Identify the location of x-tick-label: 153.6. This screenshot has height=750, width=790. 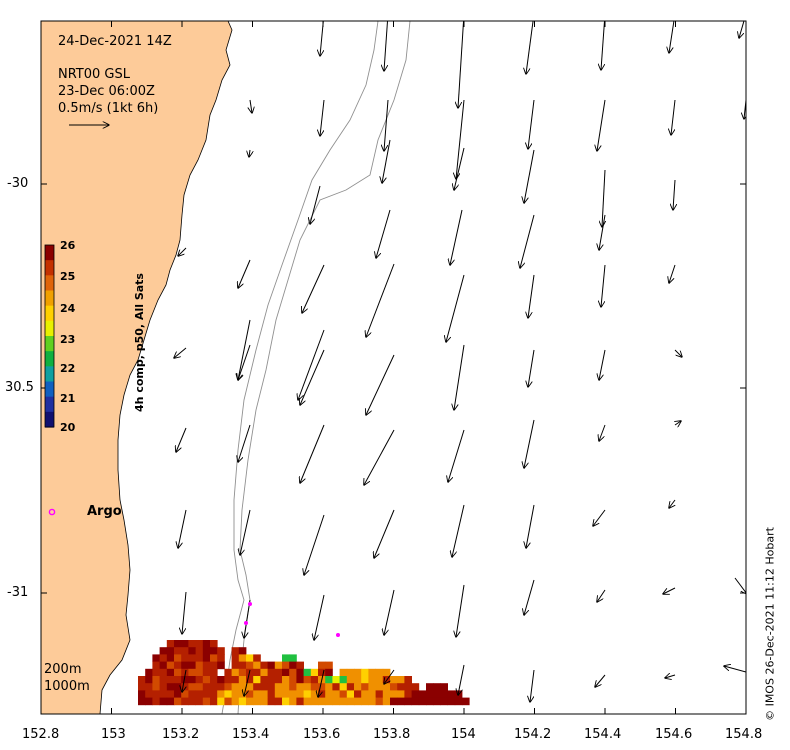
(322, 734).